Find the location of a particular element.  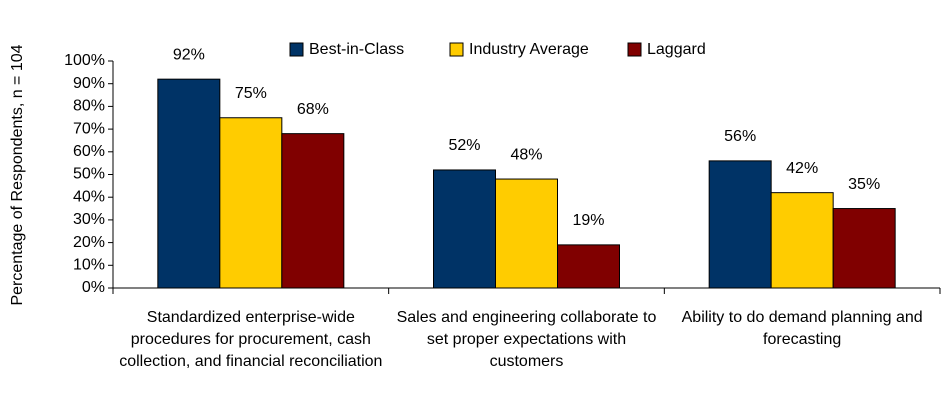

y-tick-label: 60% is located at coordinates (89, 151).